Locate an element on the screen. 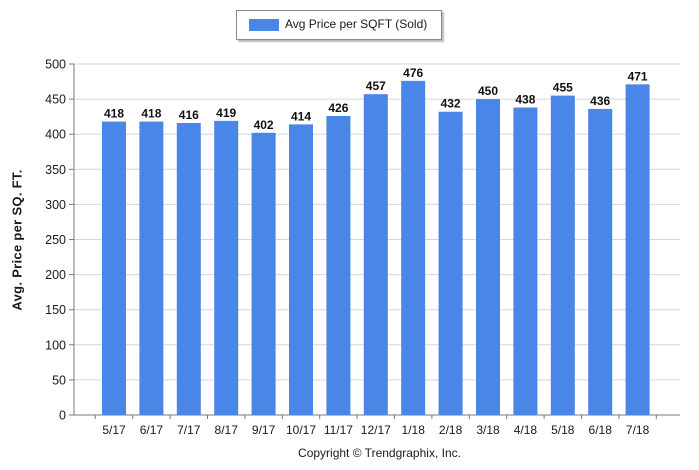 This screenshot has width=699, height=470. data-label: 476 is located at coordinates (413, 73).